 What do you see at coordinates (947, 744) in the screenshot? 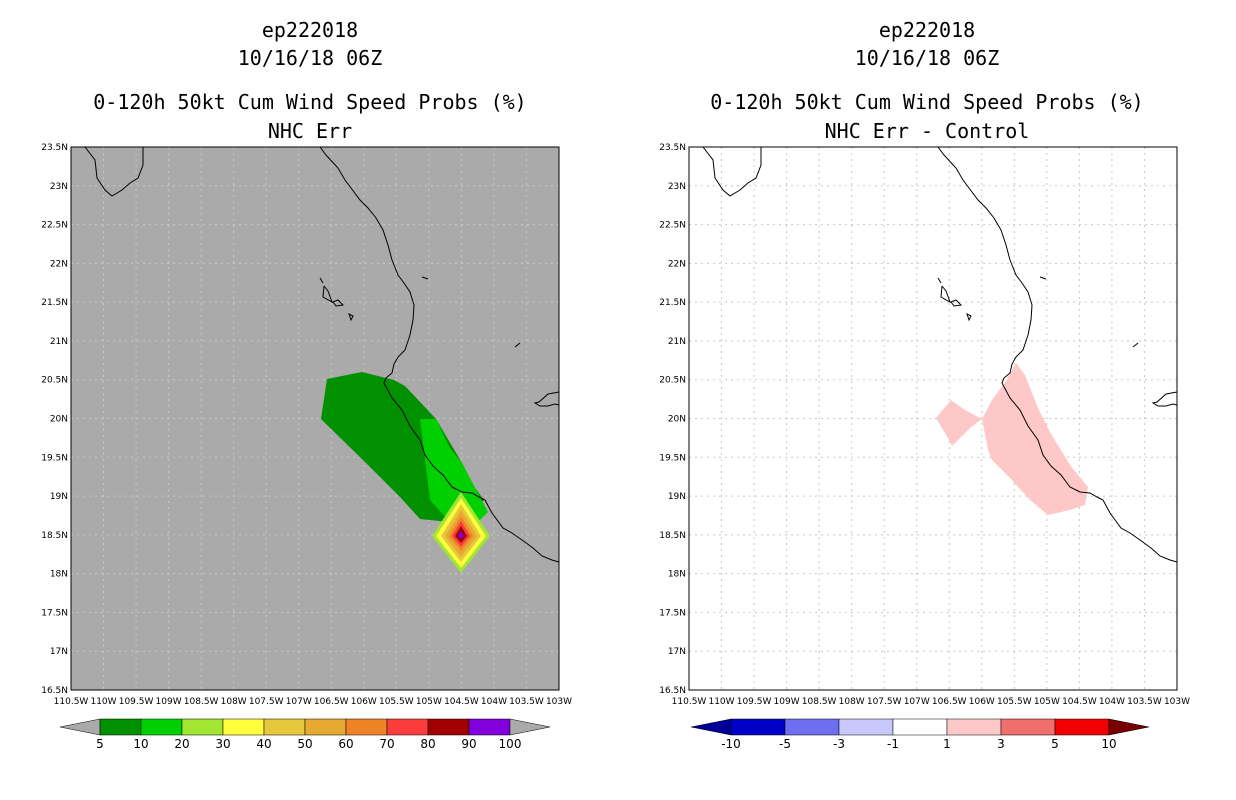
I see `colorbar-label: 1` at bounding box center [947, 744].